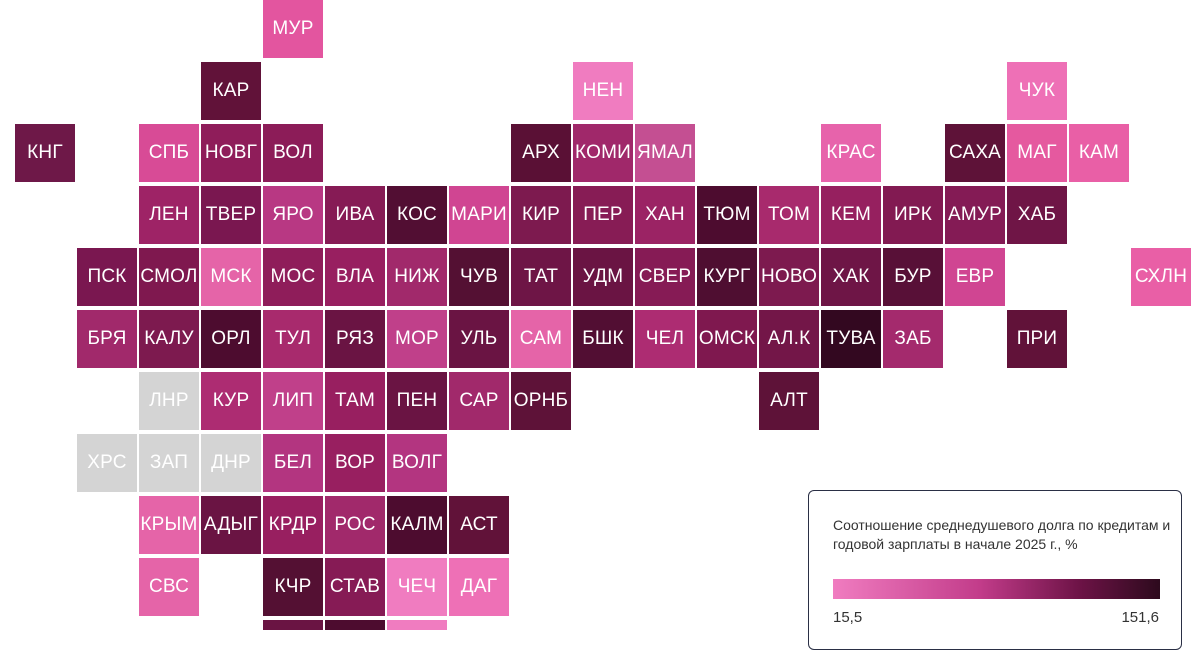 The width and height of the screenshot is (1200, 650). Describe the element at coordinates (789, 401) in the screenshot. I see `region-tile: АЛТ` at that location.